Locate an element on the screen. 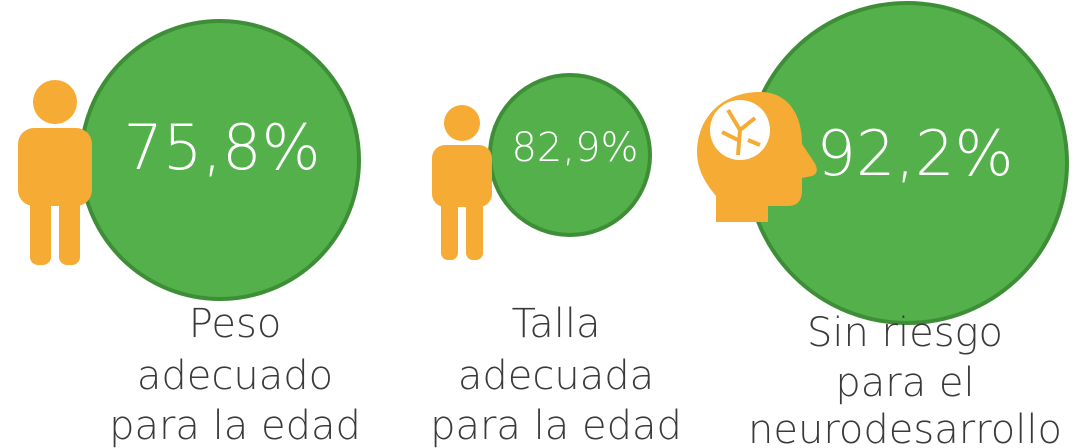 This screenshot has width=1084, height=448. label-line: para el is located at coordinates (904, 383).